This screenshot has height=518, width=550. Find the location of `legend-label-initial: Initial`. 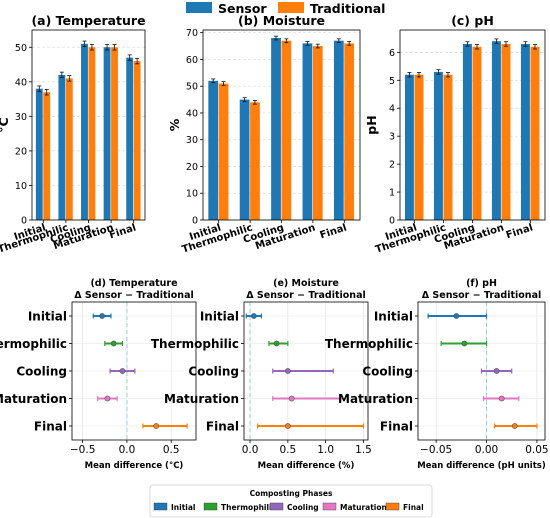

legend-label-initial: Initial is located at coordinates (183, 507).